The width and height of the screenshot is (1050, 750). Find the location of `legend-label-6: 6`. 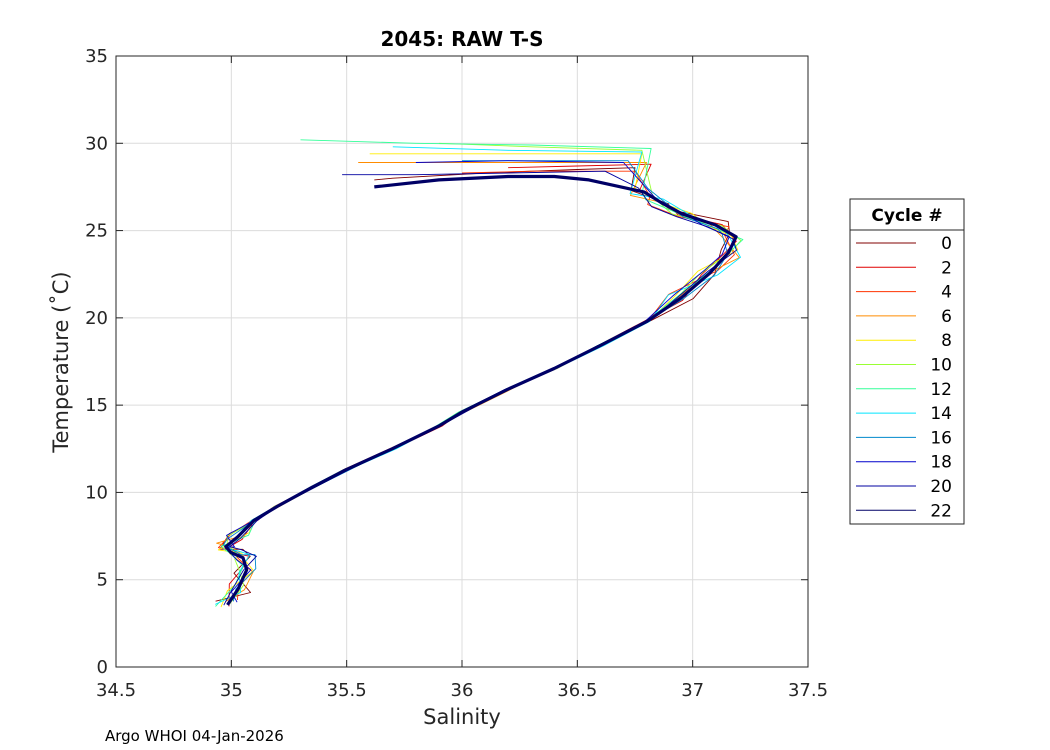

legend-label-6: 6 is located at coordinates (946, 317).